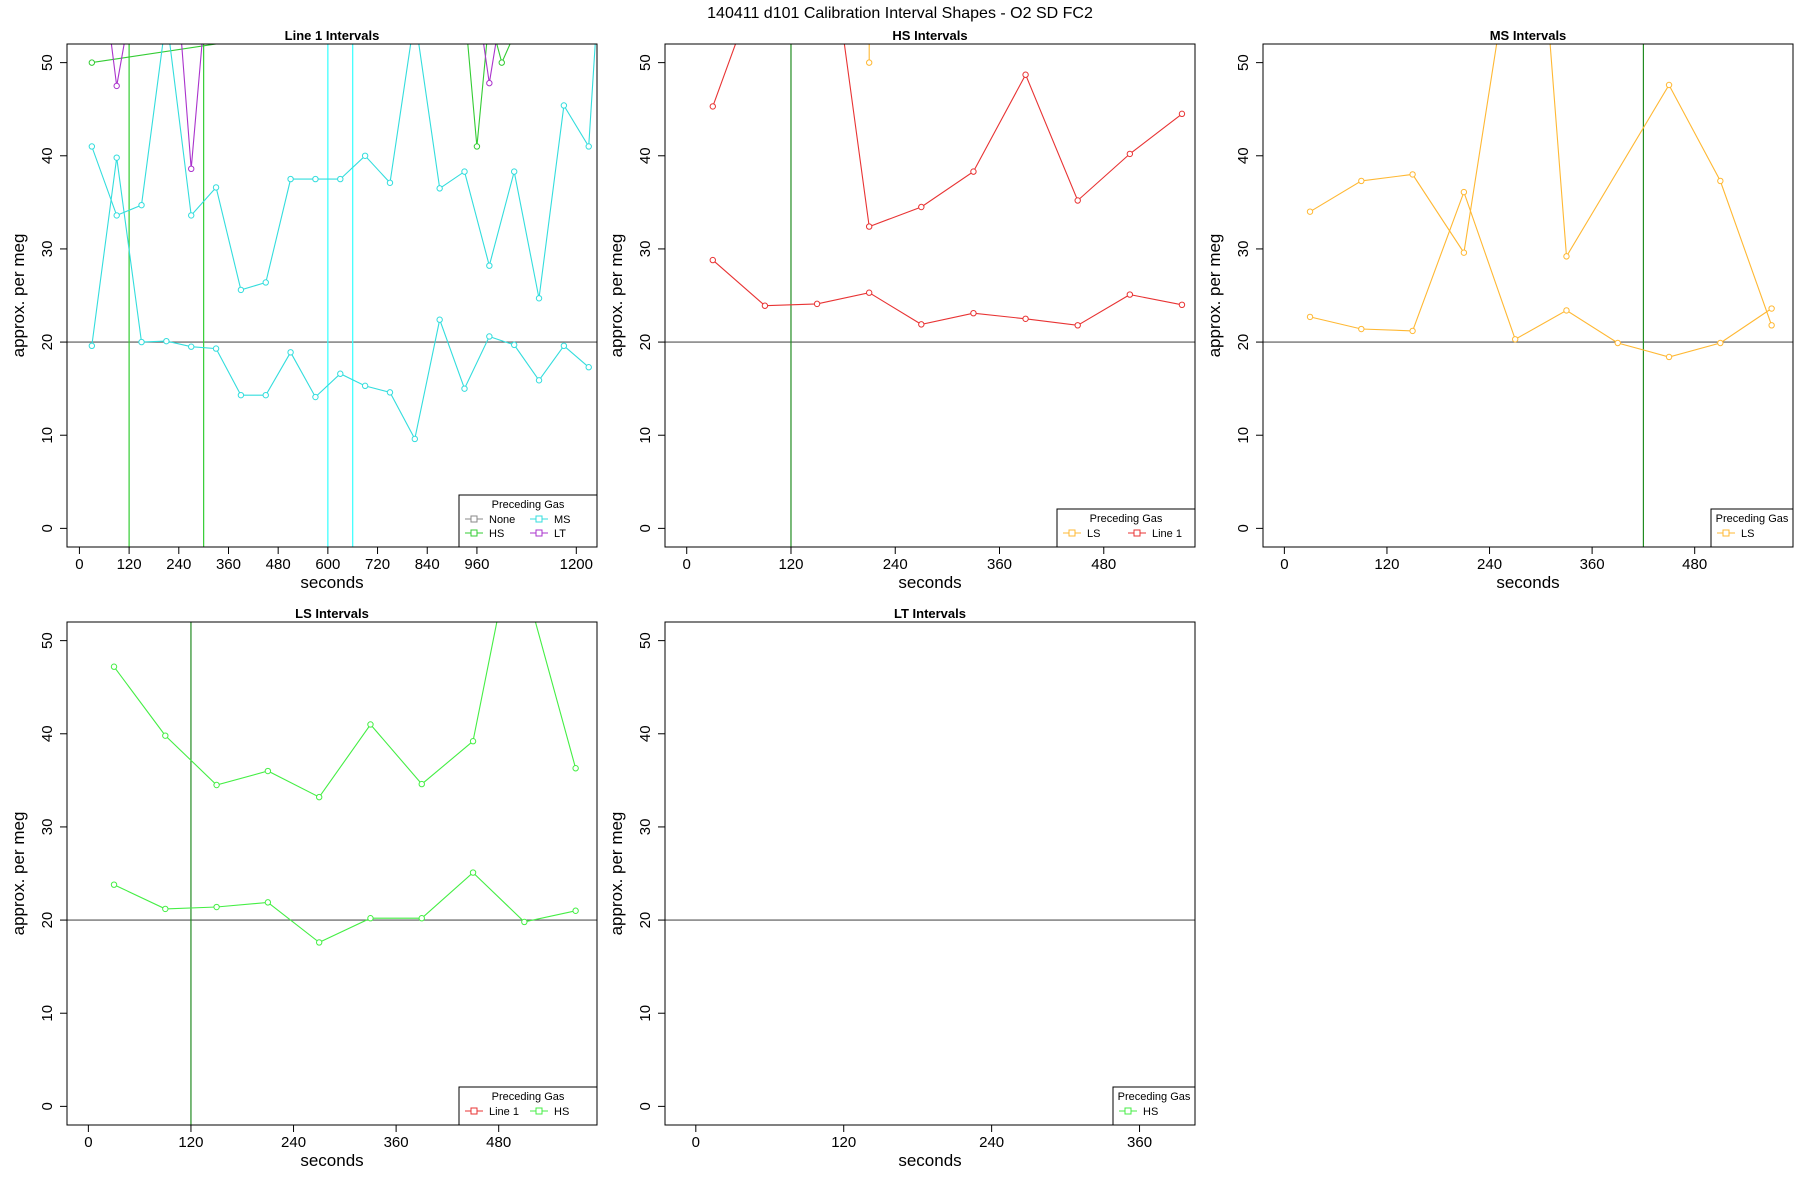 This screenshot has height=1200, width=1800. What do you see at coordinates (1126, 519) in the screenshot?
I see `legend-title: Preceding Gas` at bounding box center [1126, 519].